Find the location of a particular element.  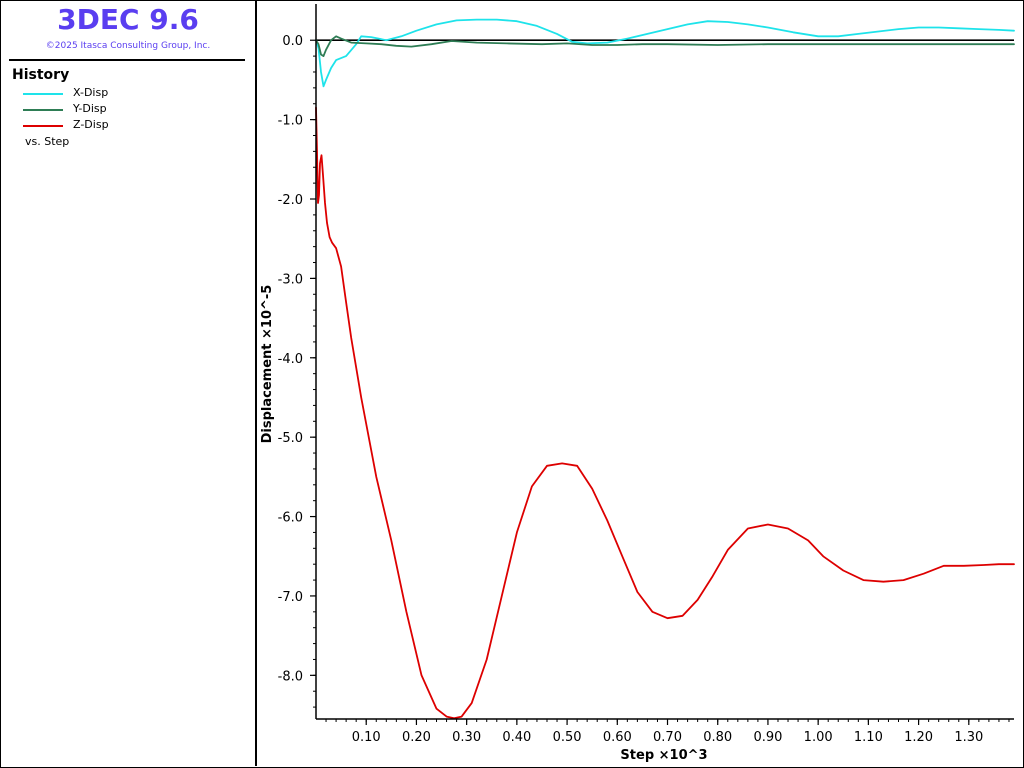

x-tick-label: 0.90 is located at coordinates (767, 737).